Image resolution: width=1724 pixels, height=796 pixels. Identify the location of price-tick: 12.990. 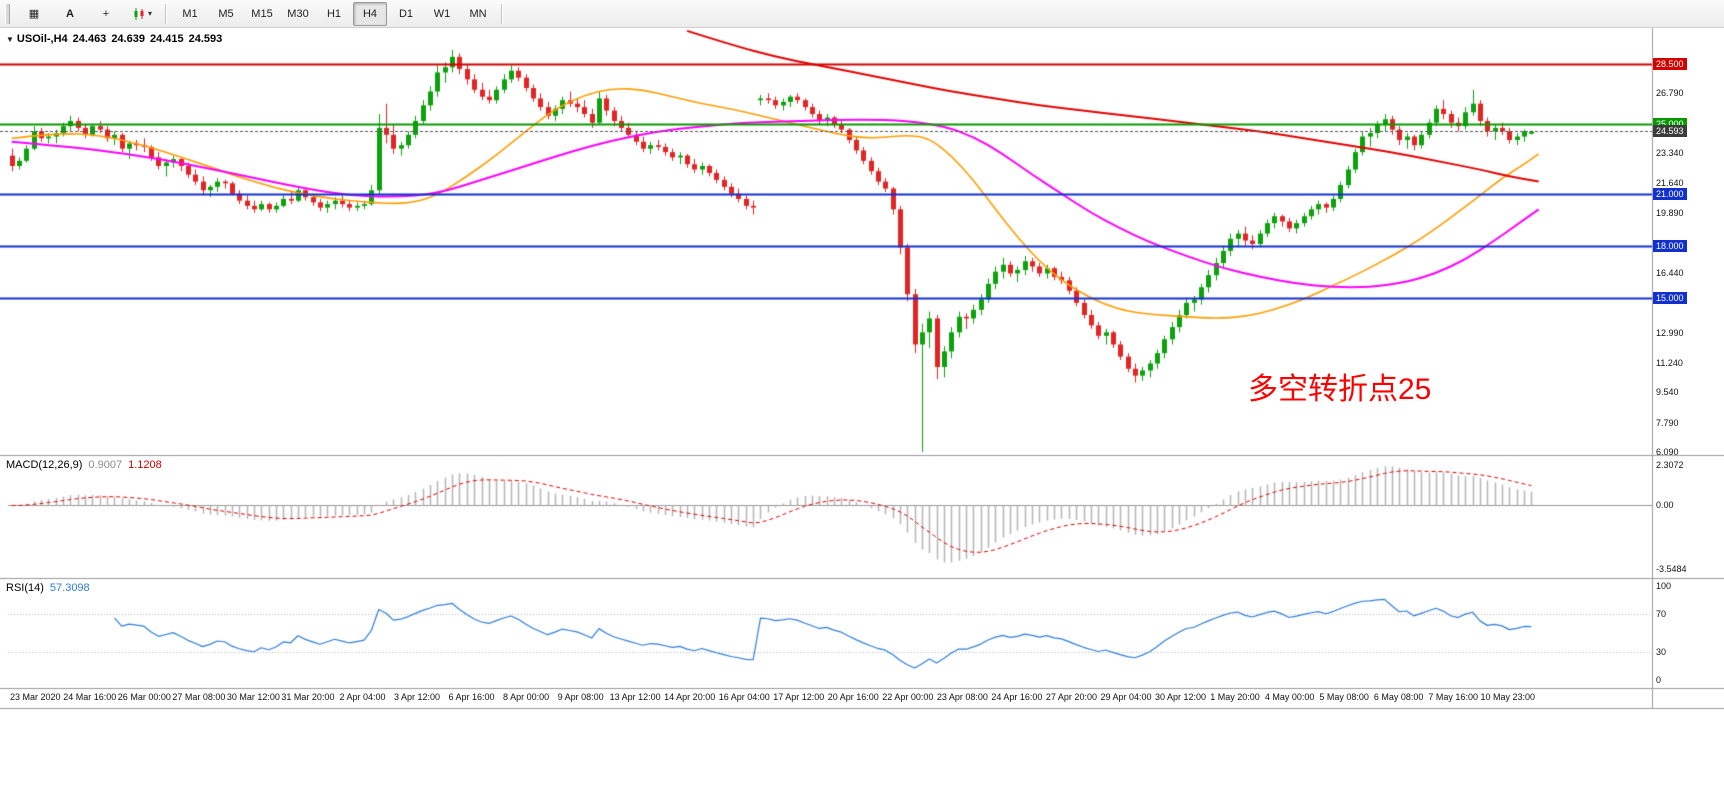
(1670, 332).